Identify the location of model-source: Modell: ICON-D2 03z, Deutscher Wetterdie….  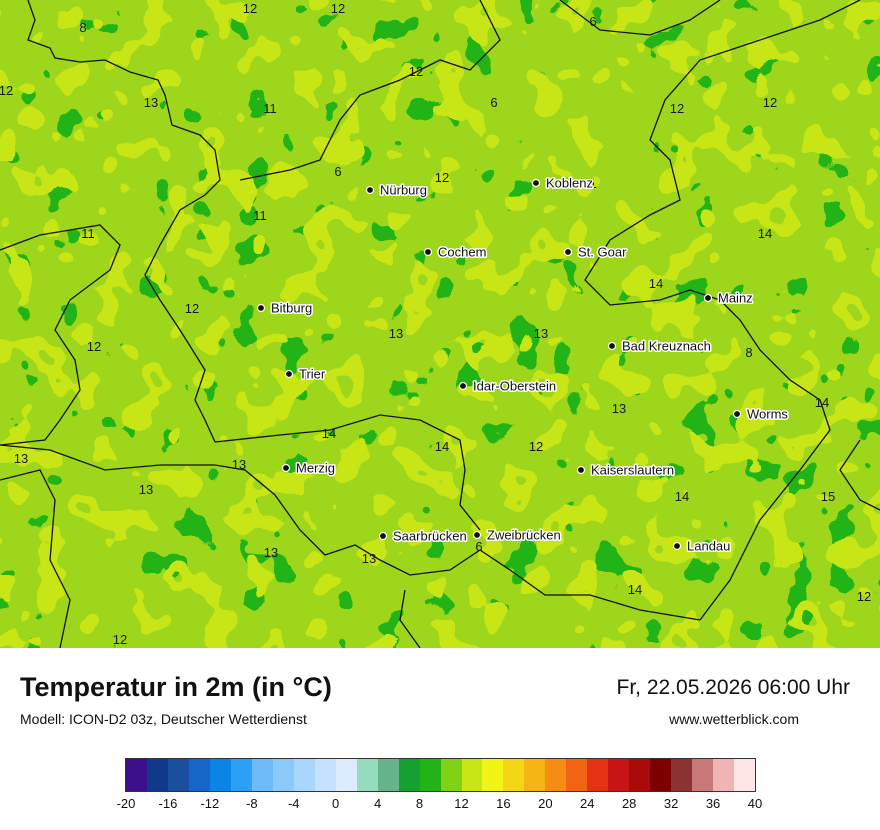
(163, 719).